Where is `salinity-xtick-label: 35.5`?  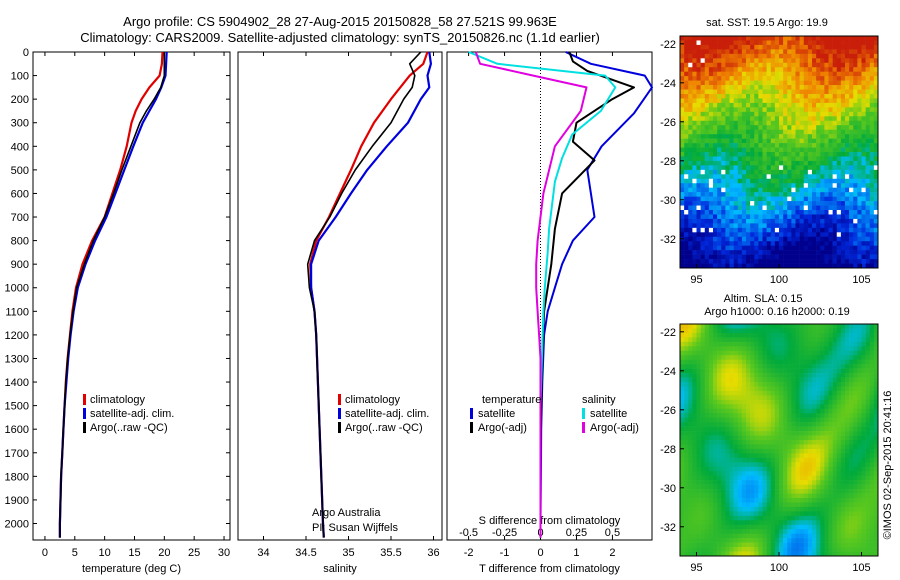
salinity-xtick-label: 35.5 is located at coordinates (390, 553).